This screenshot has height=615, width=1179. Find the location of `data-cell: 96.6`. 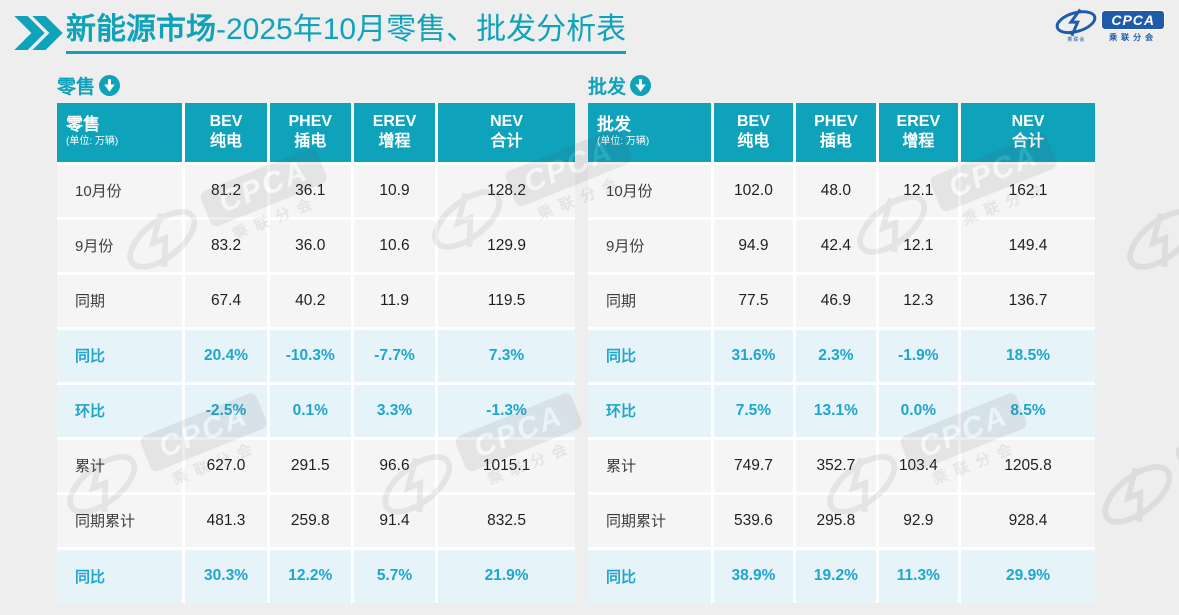

data-cell: 96.6 is located at coordinates (394, 465).